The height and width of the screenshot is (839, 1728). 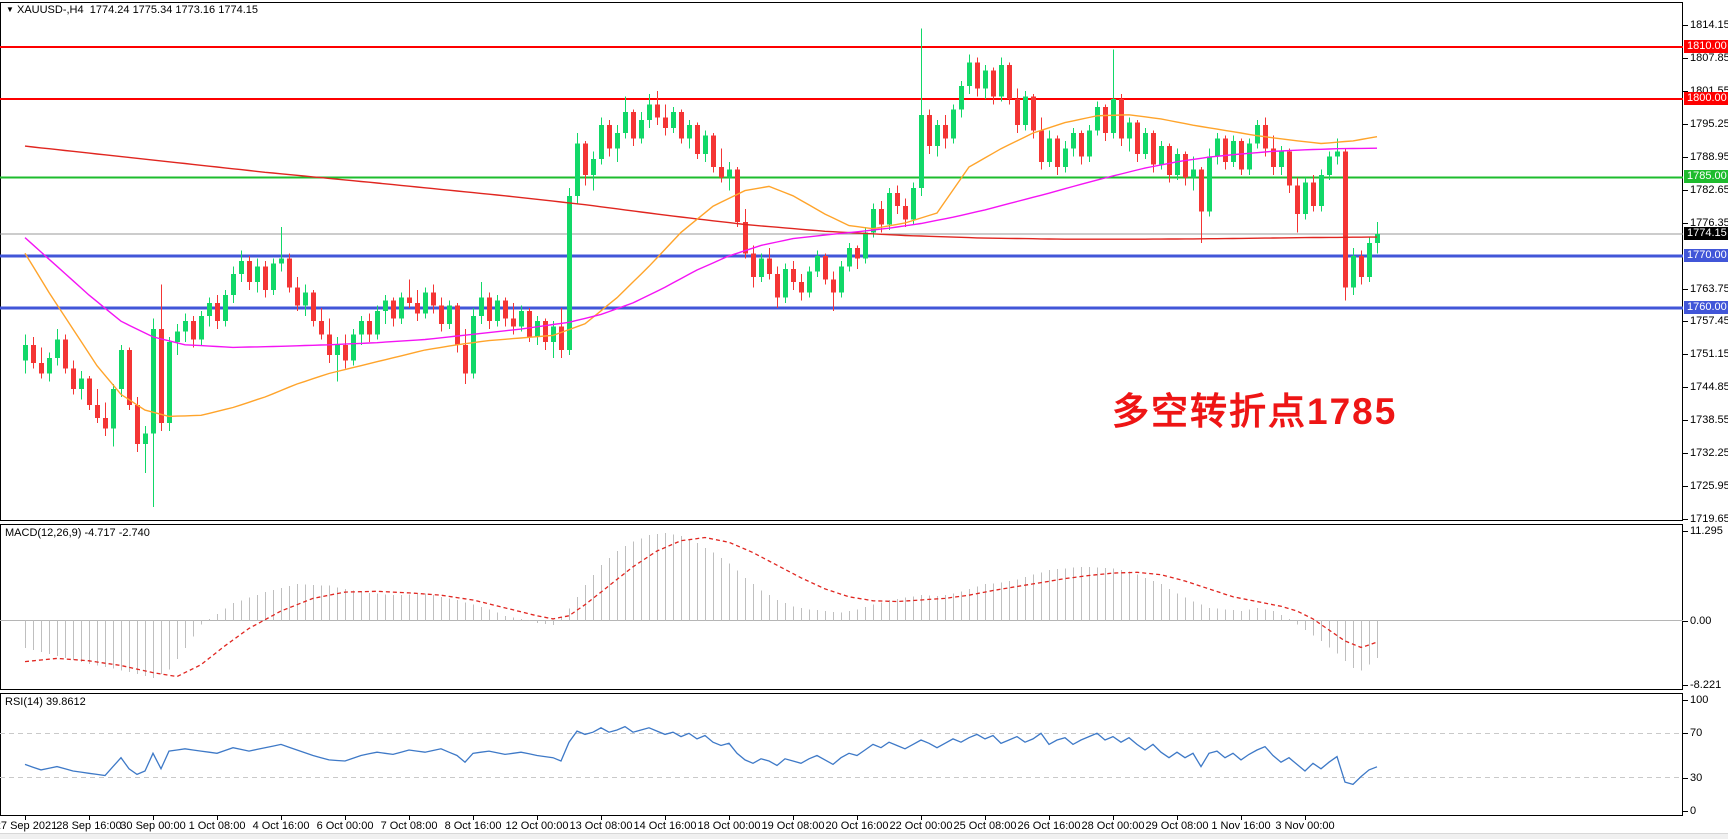 I want to click on rsi-pane, so click(x=841, y=754).